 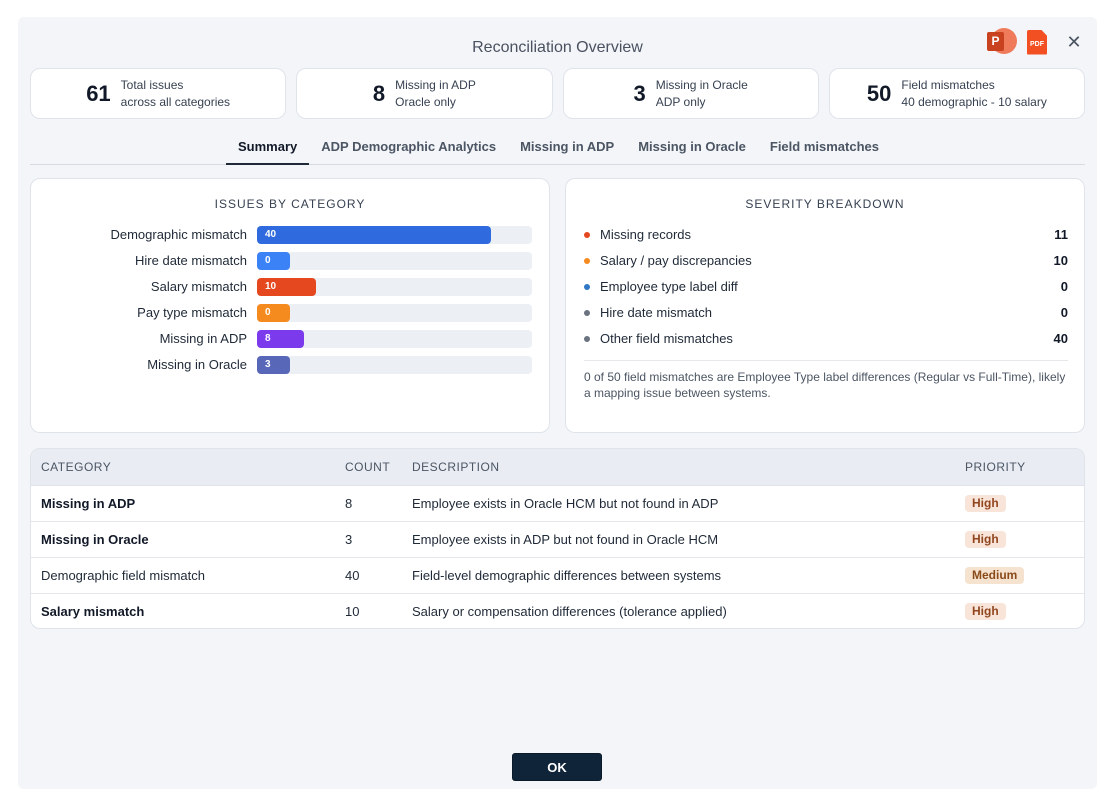 What do you see at coordinates (394, 365) in the screenshot?
I see `bar-track: 3` at bounding box center [394, 365].